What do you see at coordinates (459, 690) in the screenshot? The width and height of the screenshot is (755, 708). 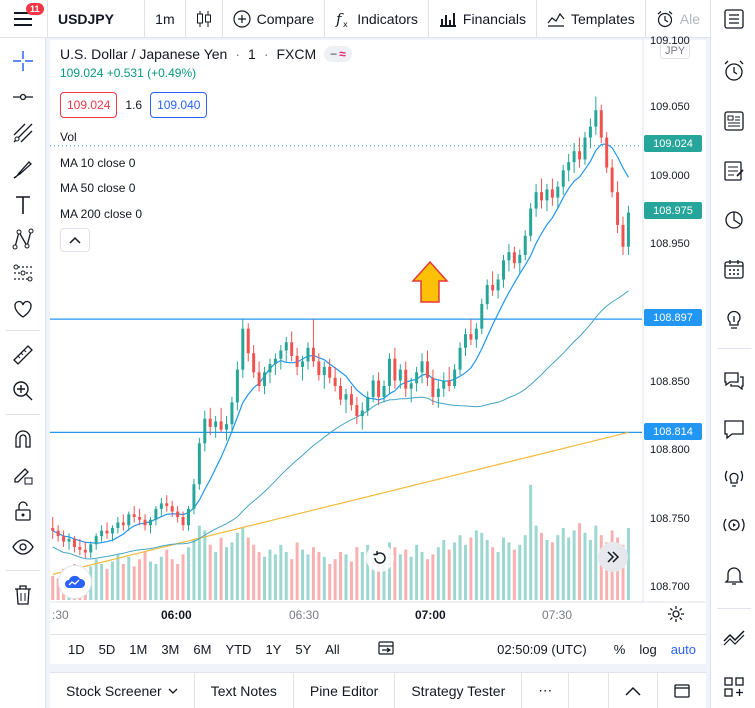 I see `tab-strategy-tester: Strategy Tester` at bounding box center [459, 690].